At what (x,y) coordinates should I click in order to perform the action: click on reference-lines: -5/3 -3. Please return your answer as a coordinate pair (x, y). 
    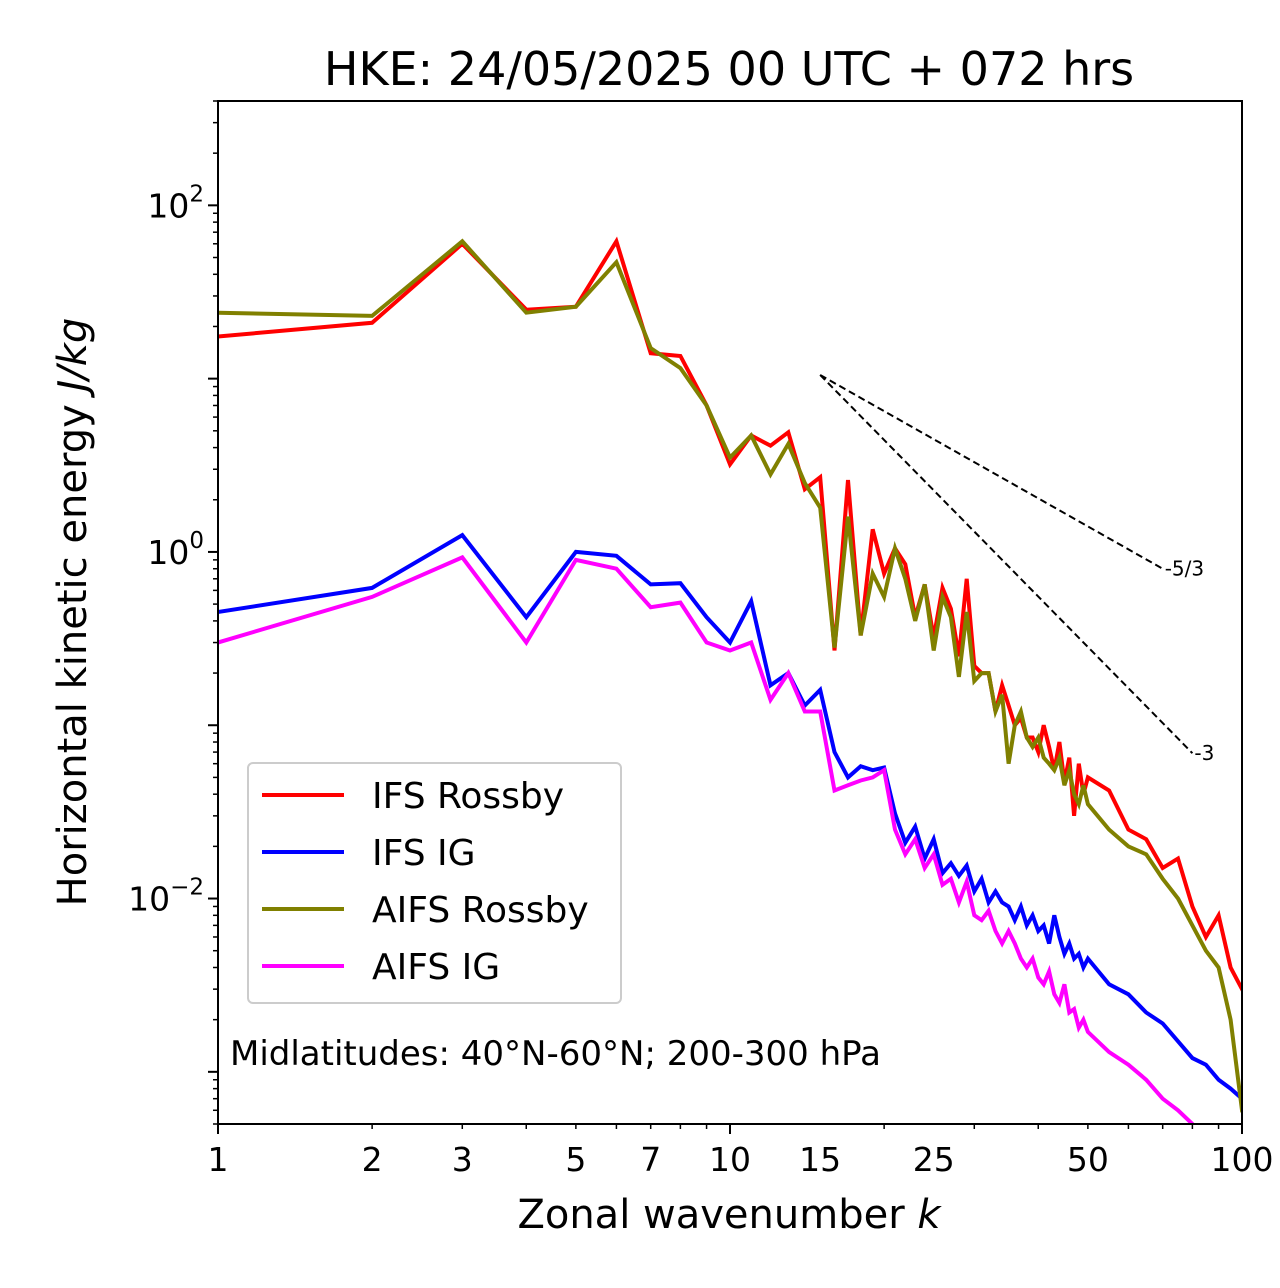
    Looking at the image, I should click on (1016, 569).